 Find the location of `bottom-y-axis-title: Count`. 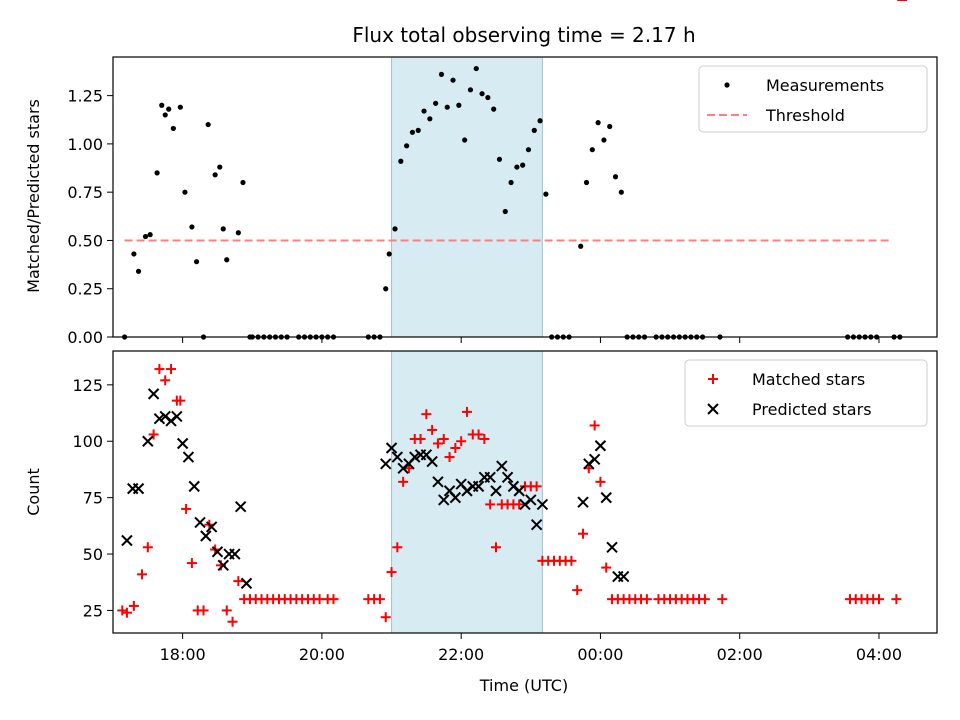

bottom-y-axis-title: Count is located at coordinates (33, 492).